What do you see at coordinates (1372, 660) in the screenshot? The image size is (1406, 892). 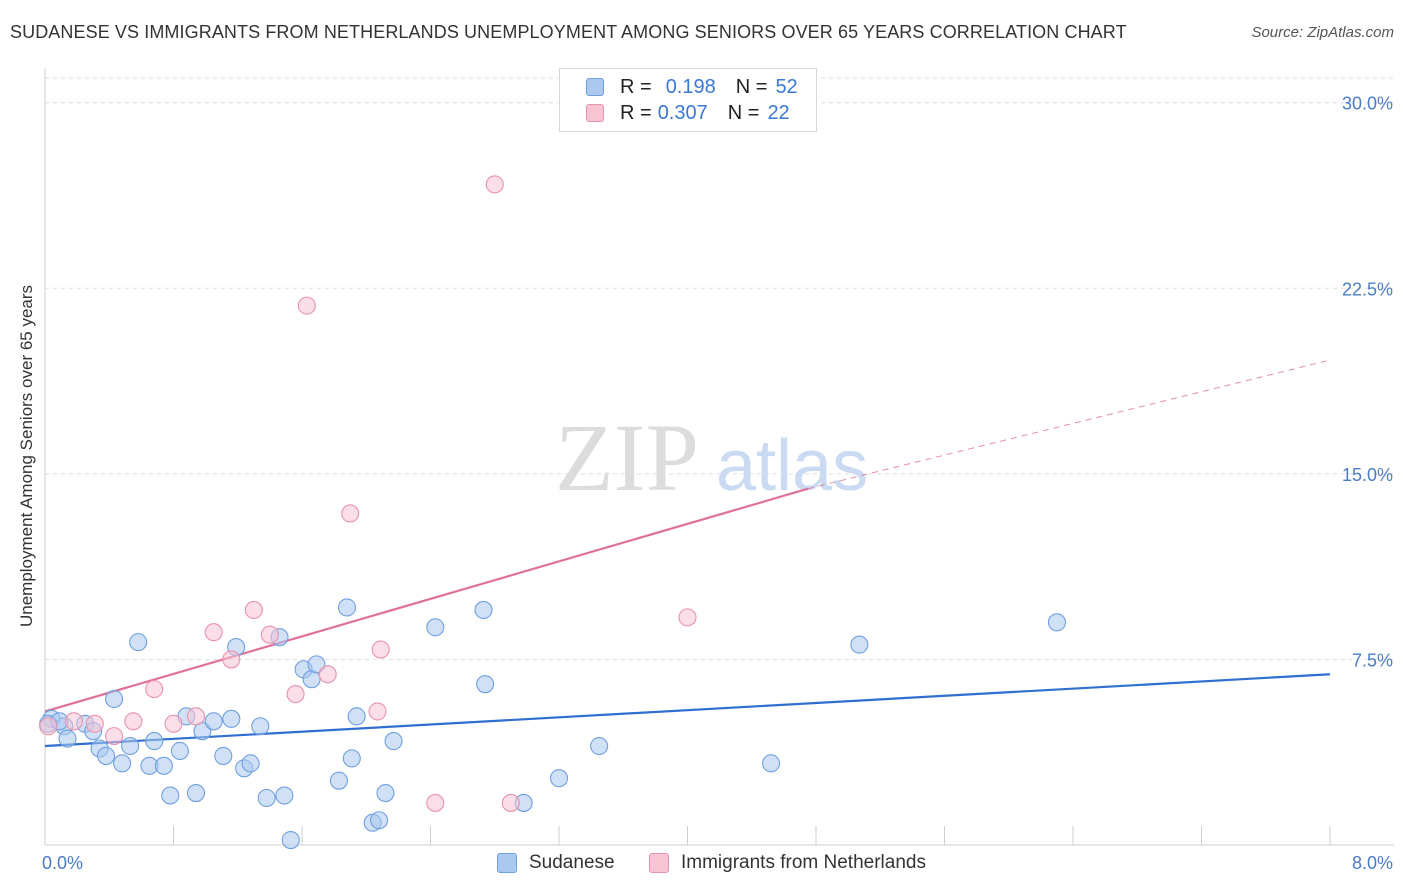 I see `y-tick-label: 7.5%` at bounding box center [1372, 660].